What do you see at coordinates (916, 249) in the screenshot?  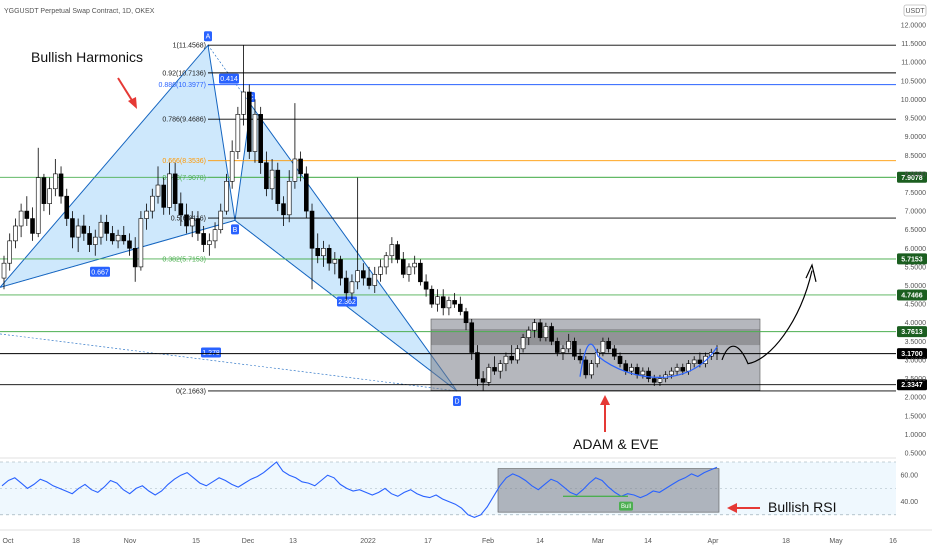 I see `price-tick-label: 6.0000` at bounding box center [916, 249].